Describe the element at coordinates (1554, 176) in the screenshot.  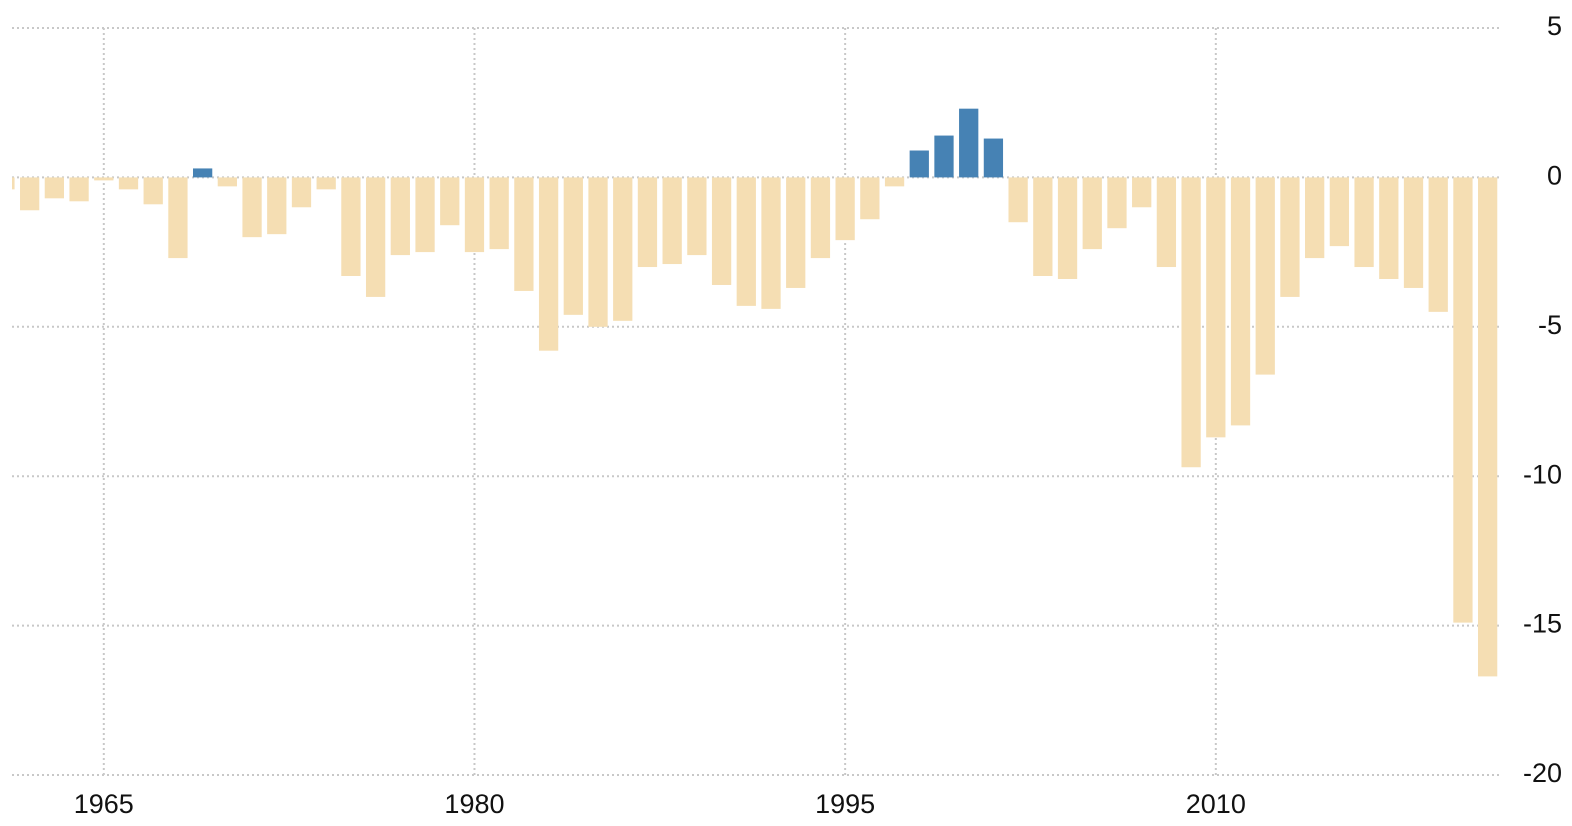
I see `y-tick-label: 0` at that location.